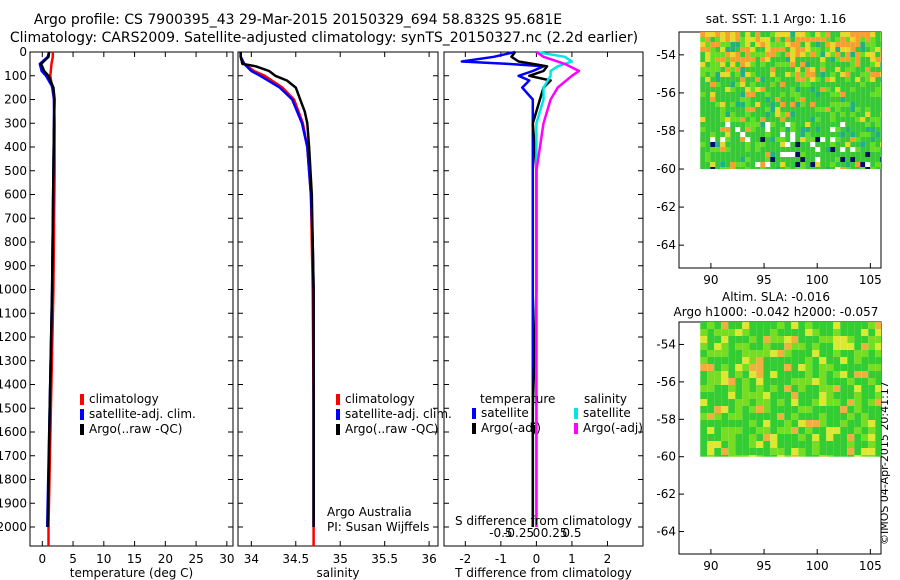  What do you see at coordinates (13, 432) in the screenshot?
I see `depth-tick-label: 1600` at bounding box center [13, 432].